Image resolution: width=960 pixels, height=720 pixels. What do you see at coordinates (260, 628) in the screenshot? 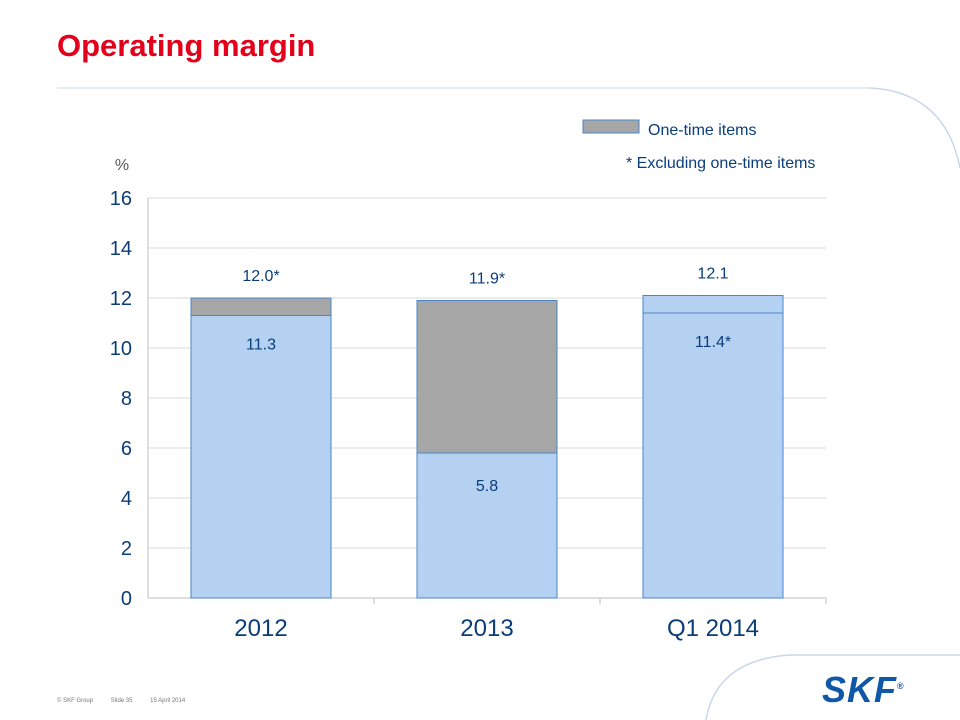
I see `x-tick-label: 2012` at bounding box center [260, 628].